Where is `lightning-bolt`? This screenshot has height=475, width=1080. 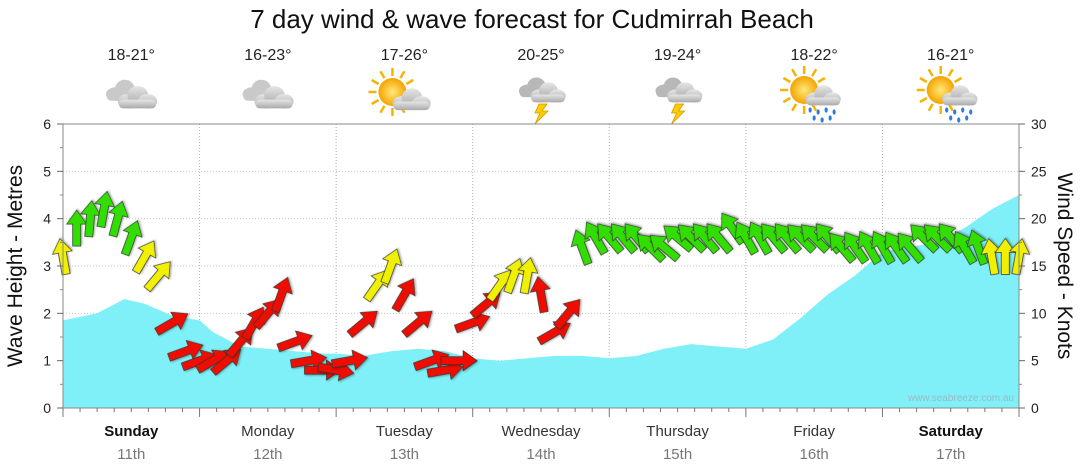 lightning-bolt is located at coordinates (541, 114).